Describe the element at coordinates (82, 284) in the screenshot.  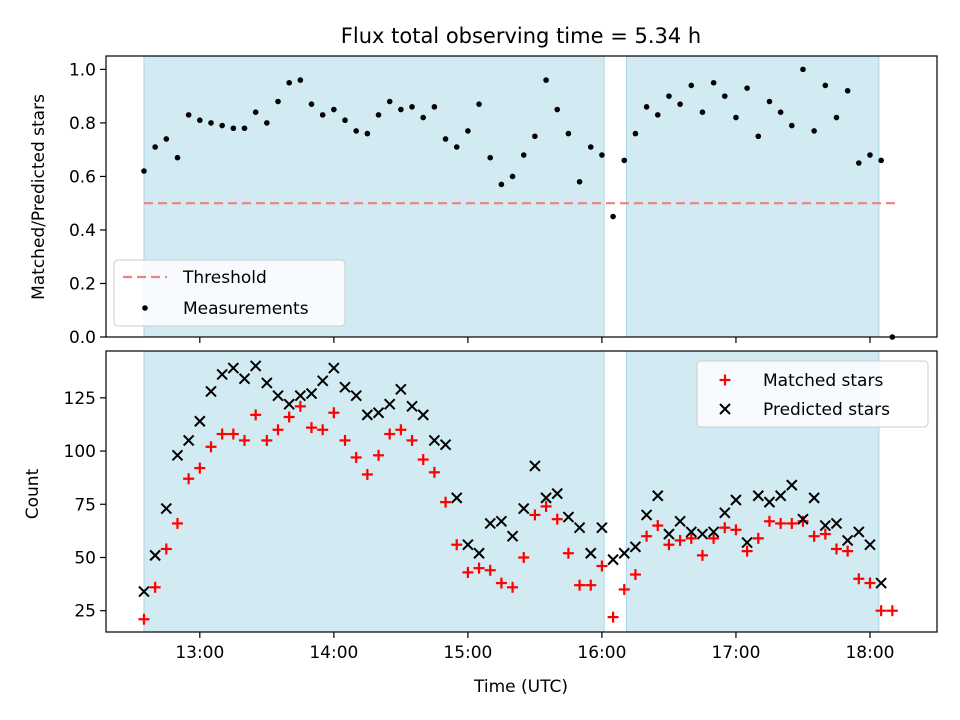
I see `y-tick-label: 0.2` at that location.